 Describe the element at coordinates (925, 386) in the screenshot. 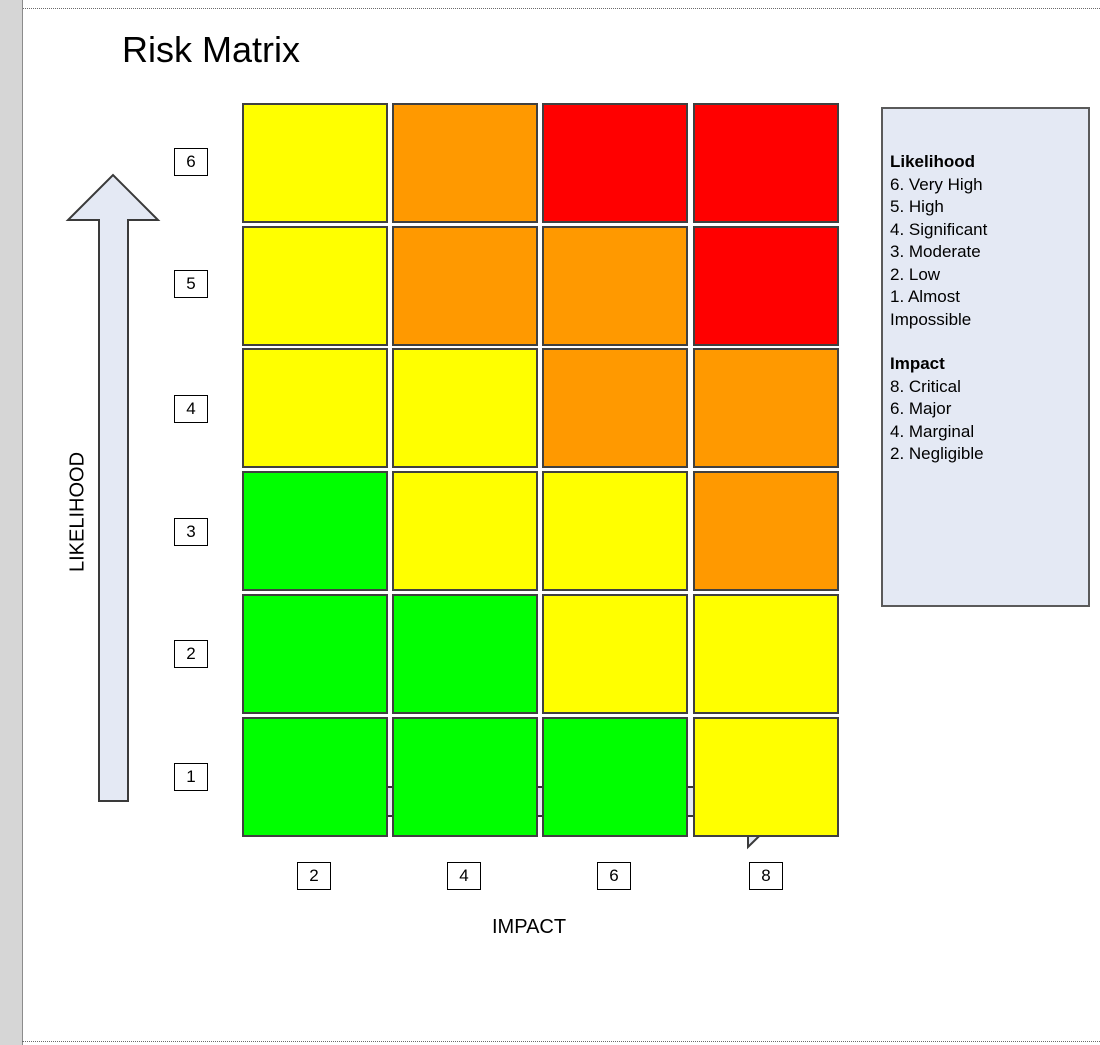

I see `legend-impact-item: 8. Critical` at that location.